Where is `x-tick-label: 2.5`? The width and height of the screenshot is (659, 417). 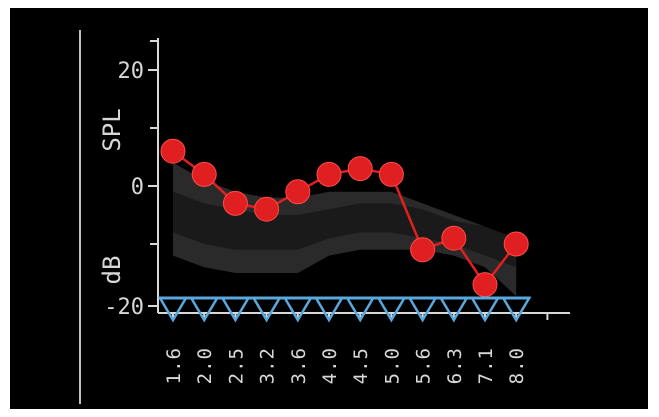 x-tick-label: 2.5 is located at coordinates (236, 365).